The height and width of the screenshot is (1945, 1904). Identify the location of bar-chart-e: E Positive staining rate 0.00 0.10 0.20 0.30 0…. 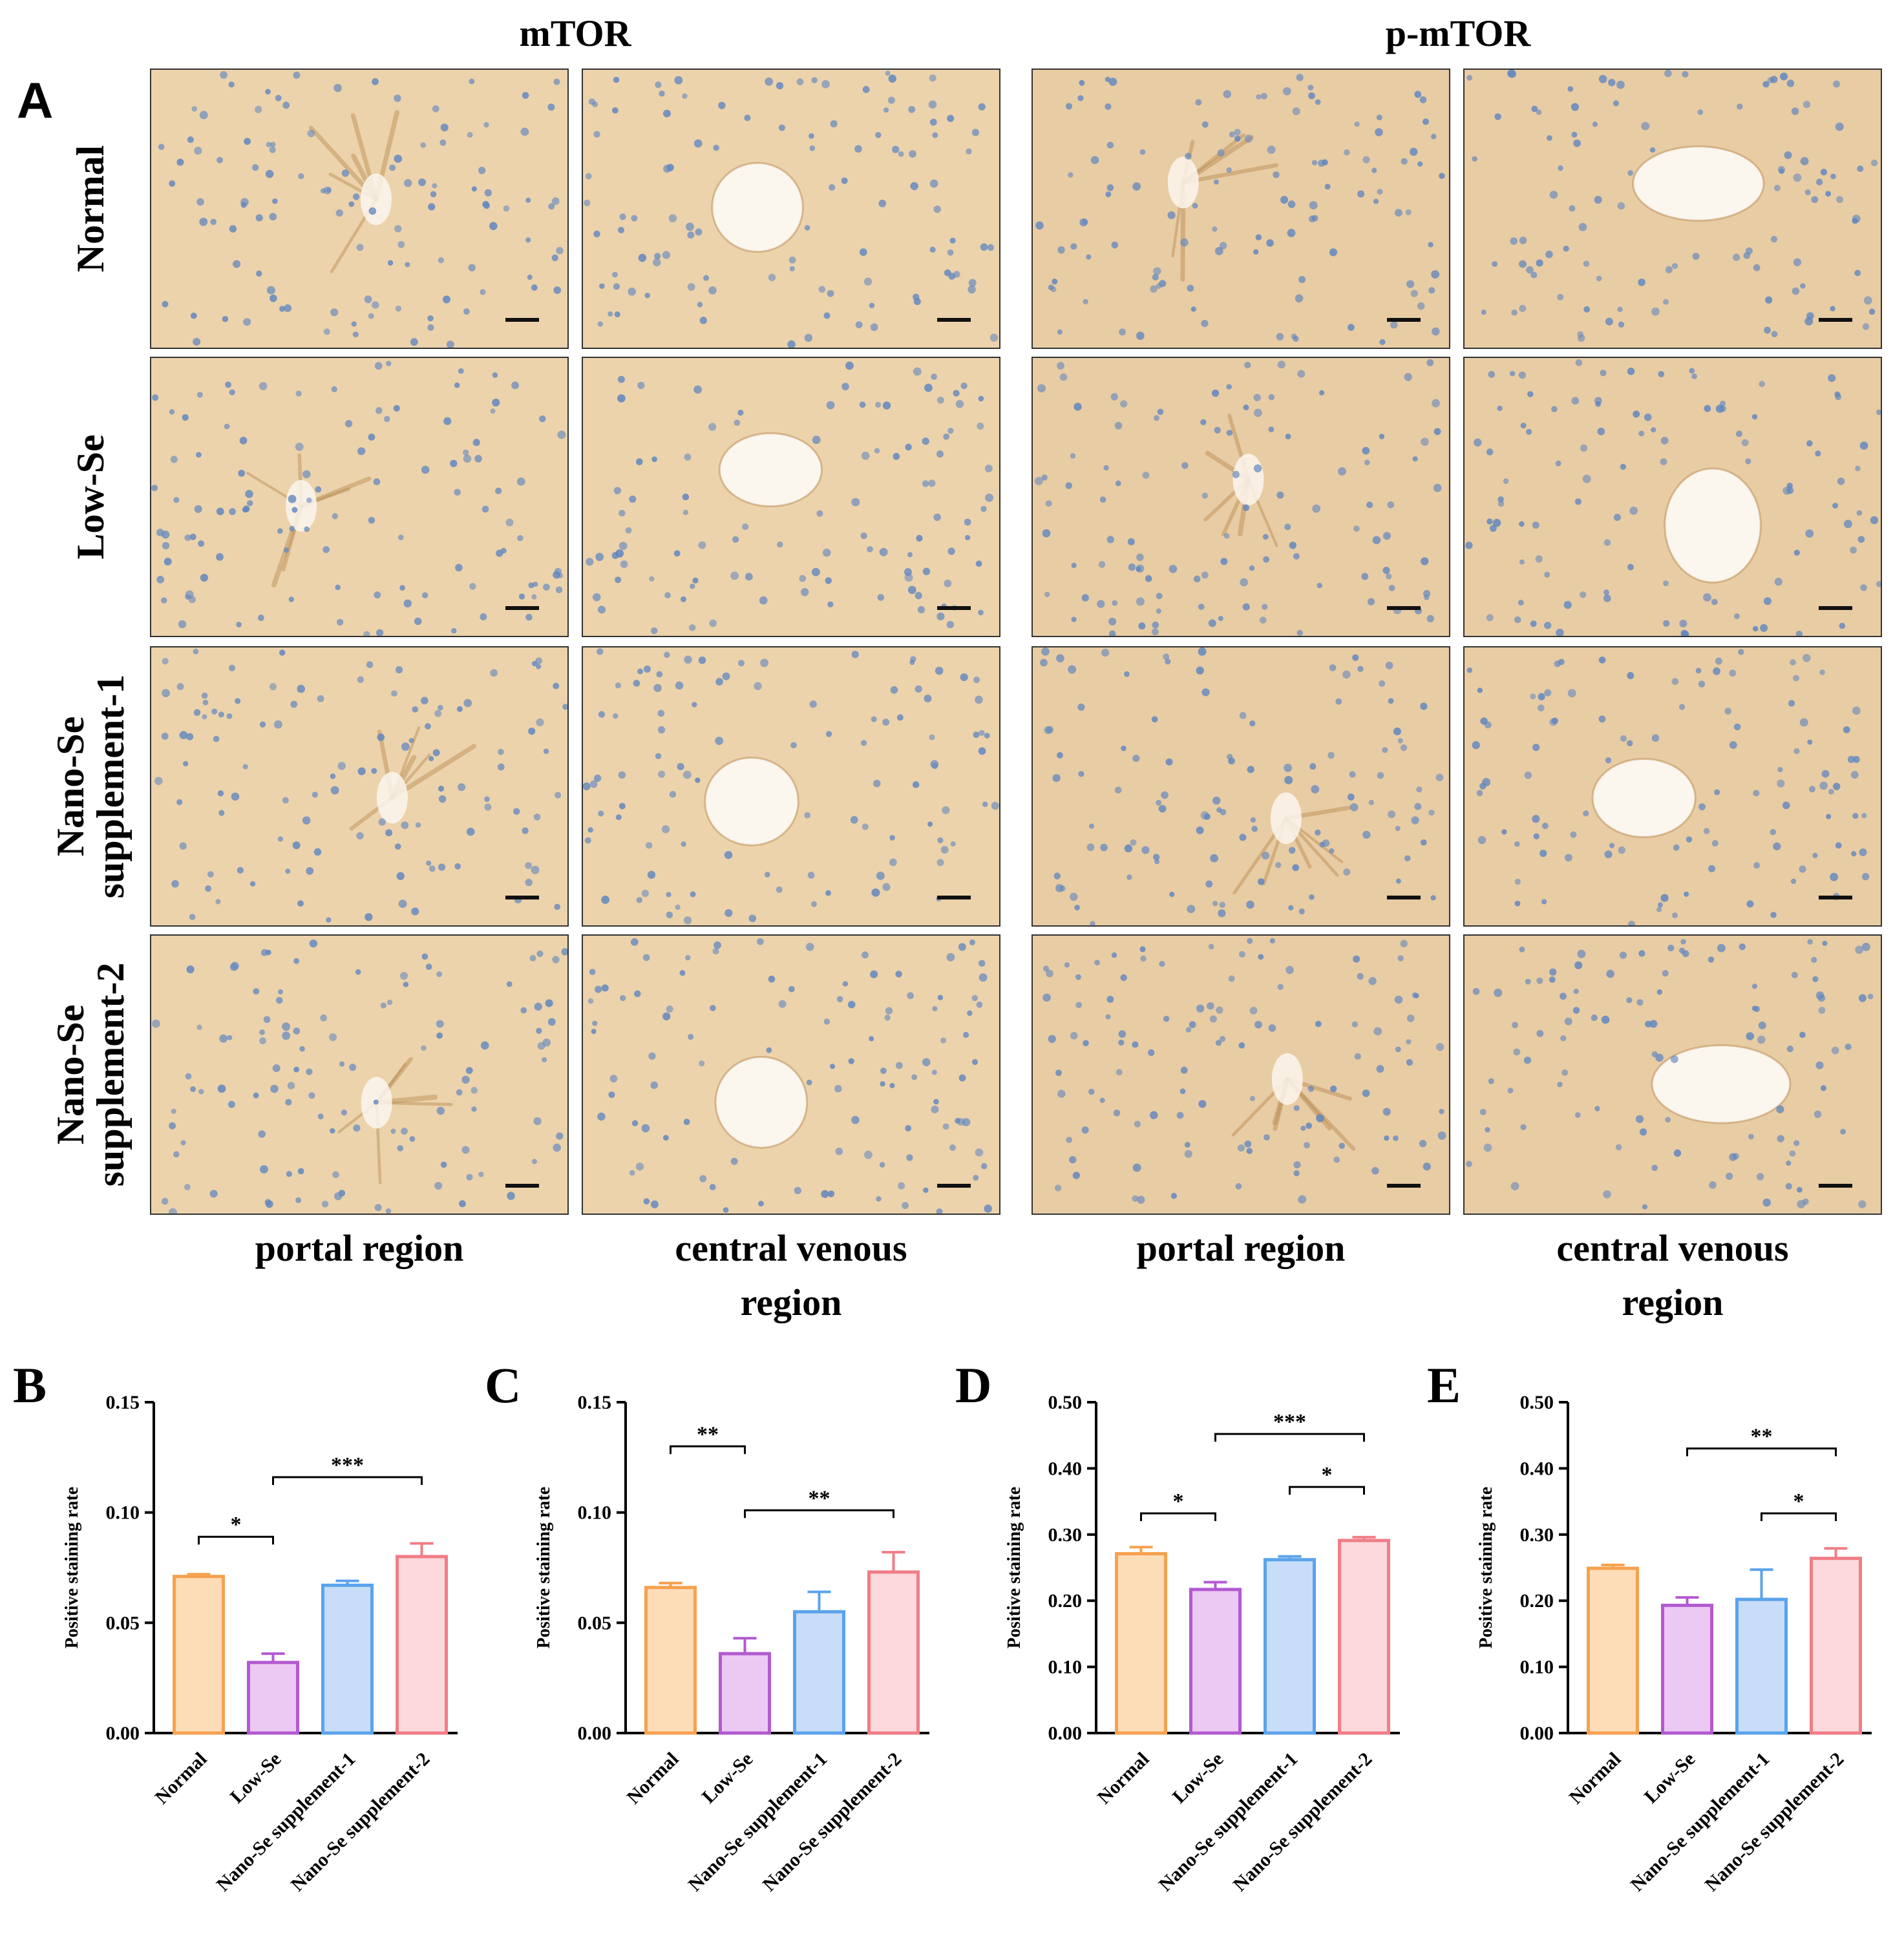
(1649, 1626).